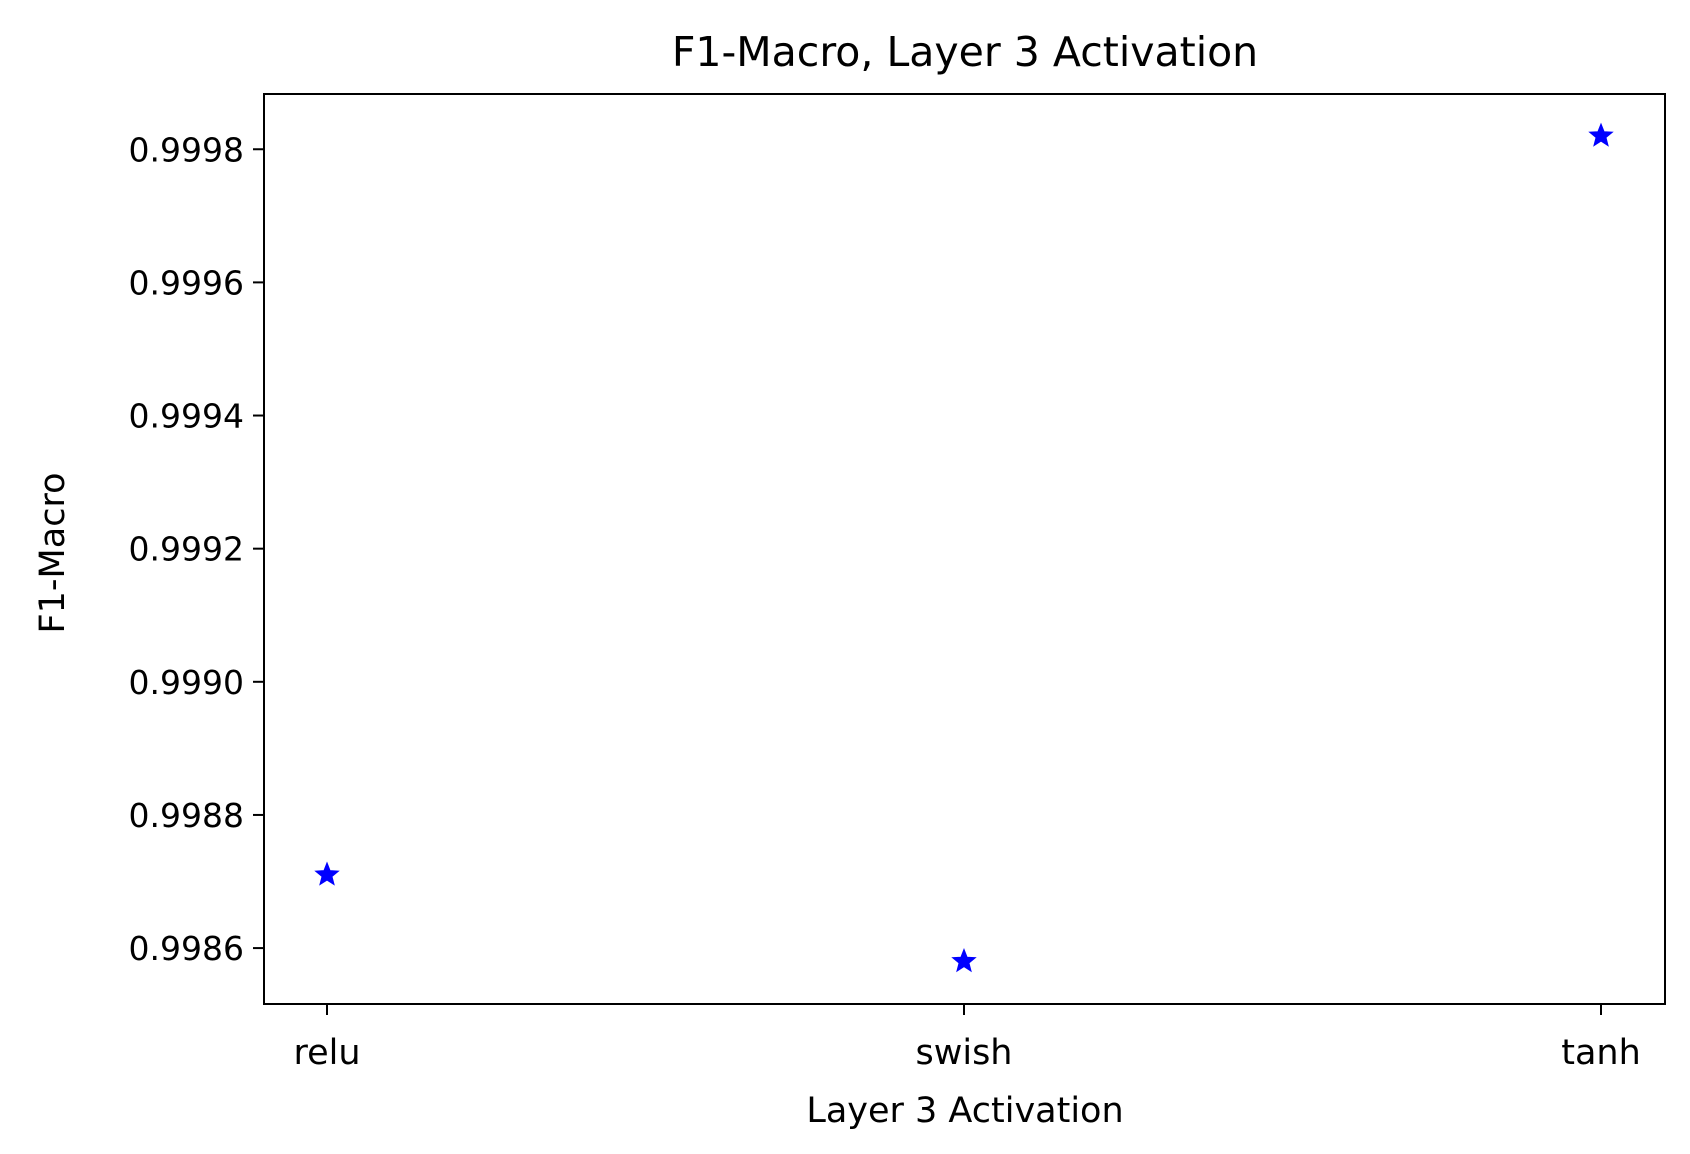 The height and width of the screenshot is (1154, 1690). Describe the element at coordinates (327, 873) in the screenshot. I see `data-point-relu` at that location.